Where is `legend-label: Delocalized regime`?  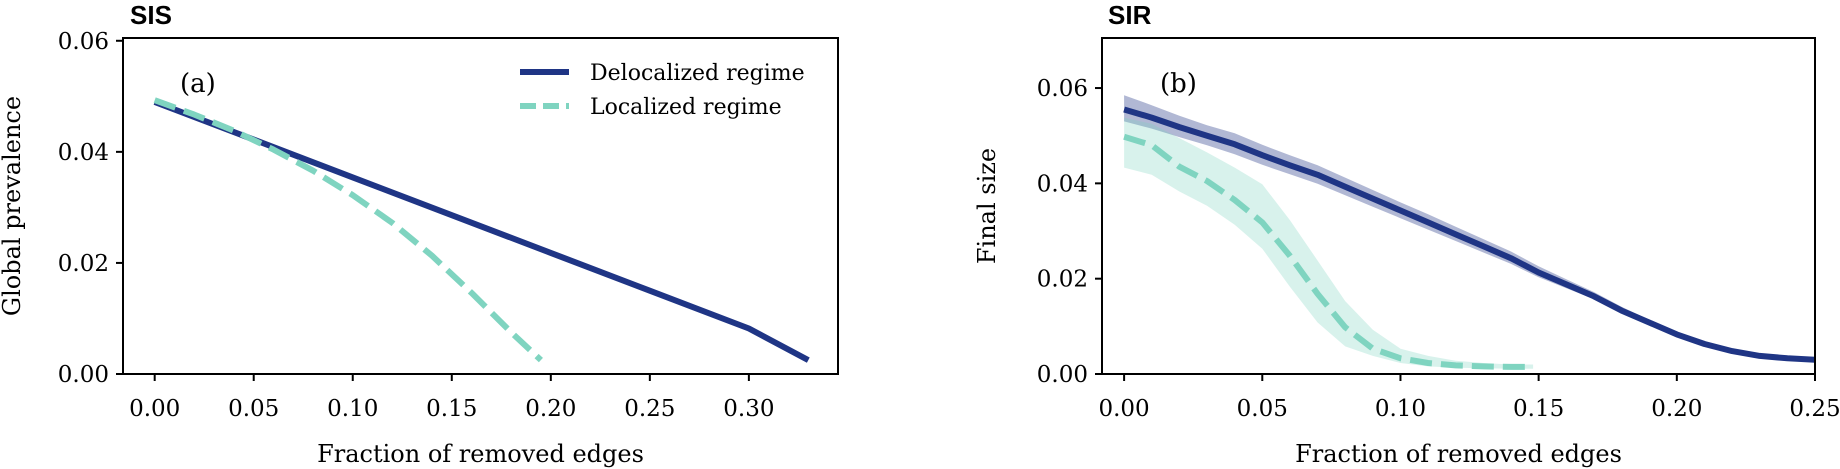
legend-label: Delocalized regime is located at coordinates (697, 73).